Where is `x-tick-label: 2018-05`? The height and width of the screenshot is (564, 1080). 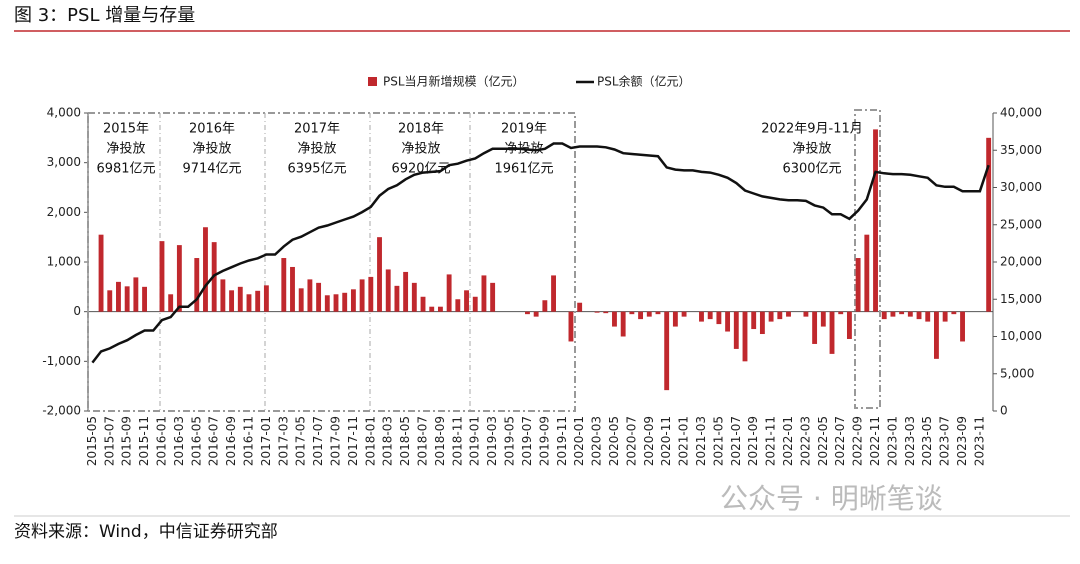
x-tick-label: 2018-05 is located at coordinates (405, 441).